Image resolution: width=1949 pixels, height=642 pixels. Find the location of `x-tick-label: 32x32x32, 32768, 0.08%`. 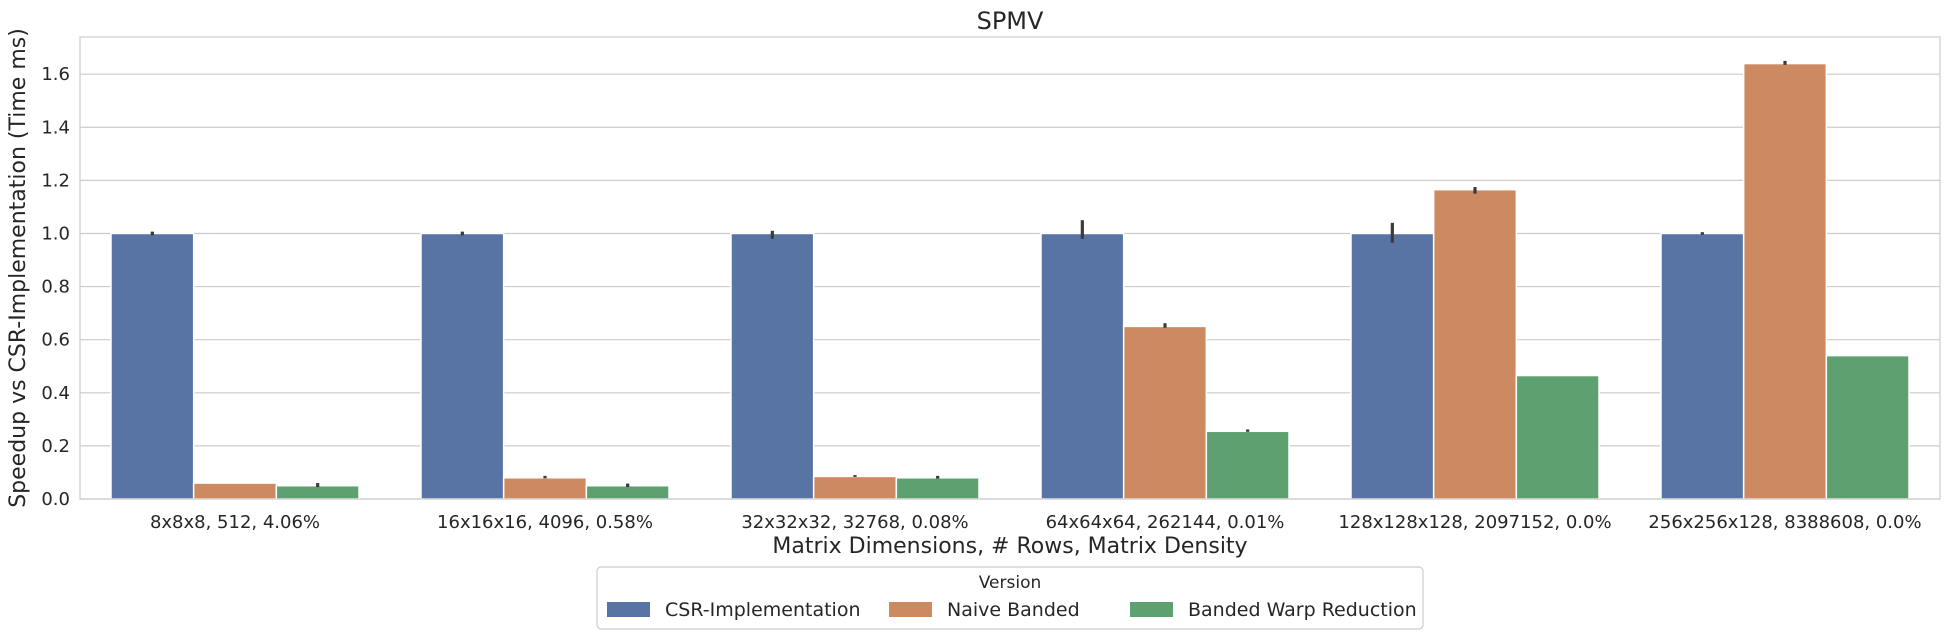

x-tick-label: 32x32x32, 32768, 0.08% is located at coordinates (854, 522).